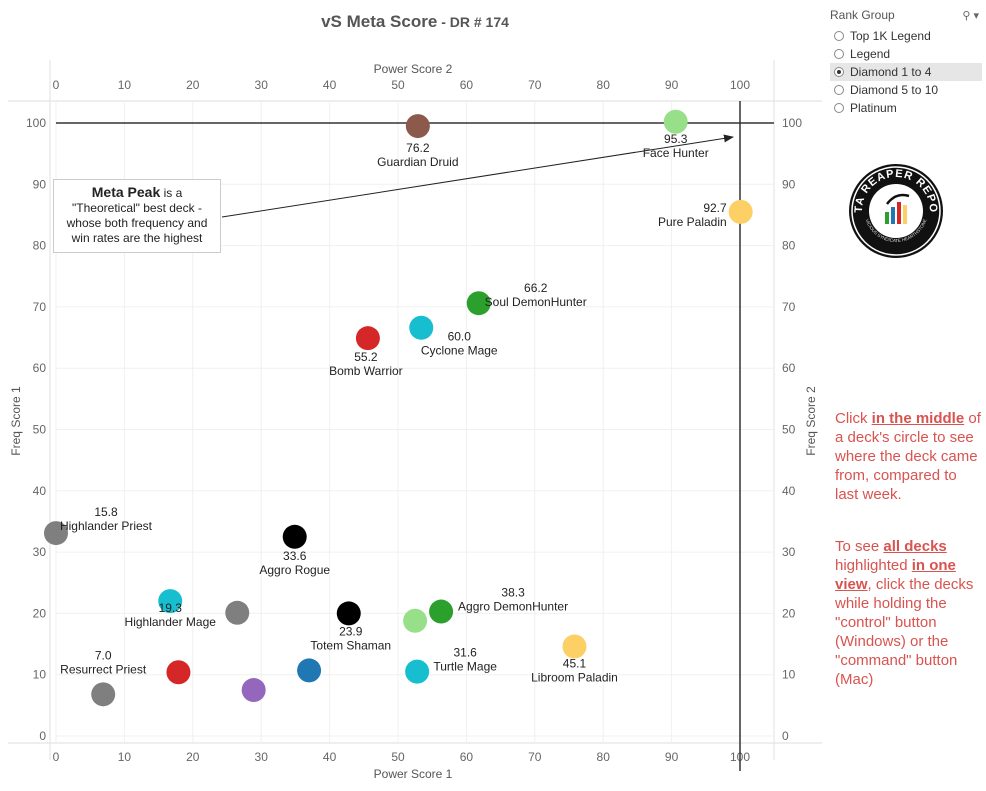 This screenshot has width=986, height=791. Describe the element at coordinates (350, 645) in the screenshot. I see `deck-name-label: Totem Shaman` at that location.